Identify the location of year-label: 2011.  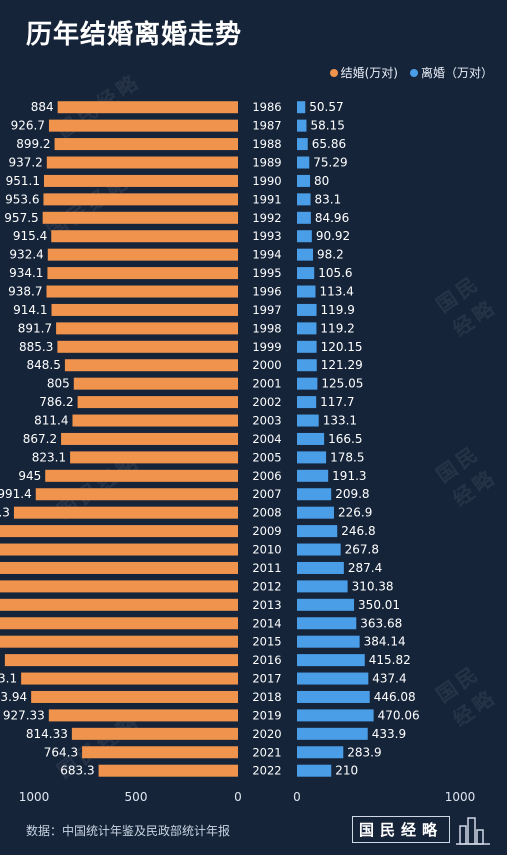
(266, 568).